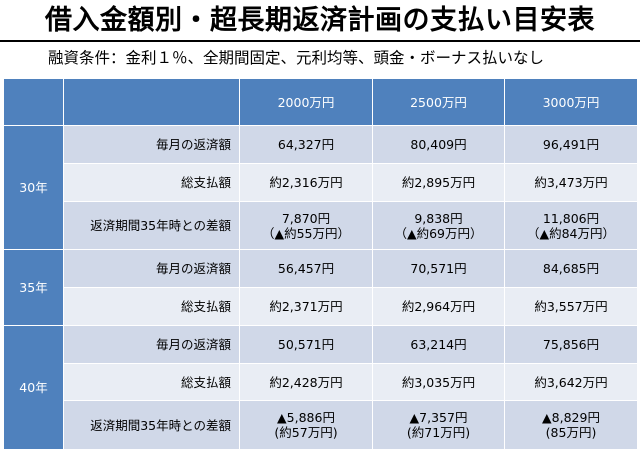 The width and height of the screenshot is (640, 453). I want to click on table-cell: 7,870円 （▲約55万円）, so click(306, 225).